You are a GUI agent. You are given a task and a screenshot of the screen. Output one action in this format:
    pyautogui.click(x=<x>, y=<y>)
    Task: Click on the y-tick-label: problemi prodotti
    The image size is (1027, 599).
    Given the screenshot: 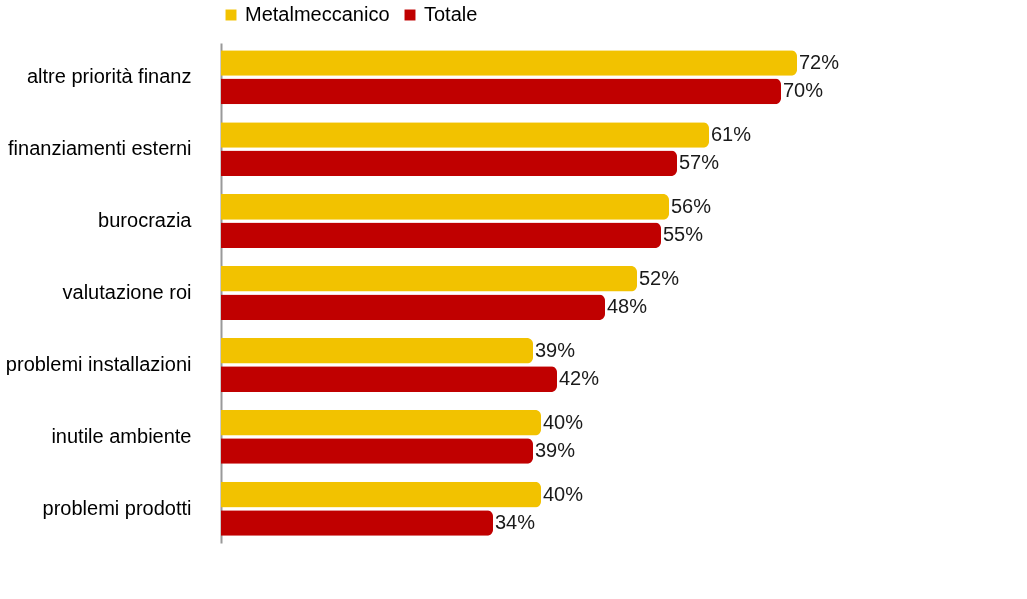 What is the action you would take?
    pyautogui.click(x=117, y=507)
    